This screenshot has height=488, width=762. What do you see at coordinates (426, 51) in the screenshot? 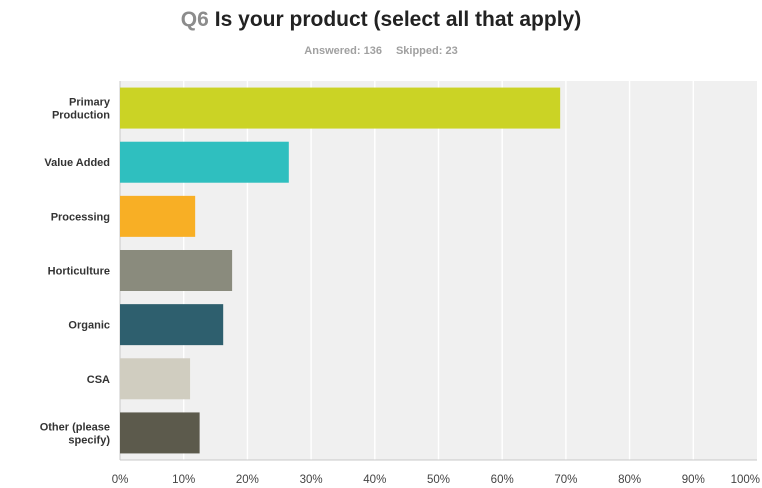
I see `skipped-count: Skipped: 23` at bounding box center [426, 51].